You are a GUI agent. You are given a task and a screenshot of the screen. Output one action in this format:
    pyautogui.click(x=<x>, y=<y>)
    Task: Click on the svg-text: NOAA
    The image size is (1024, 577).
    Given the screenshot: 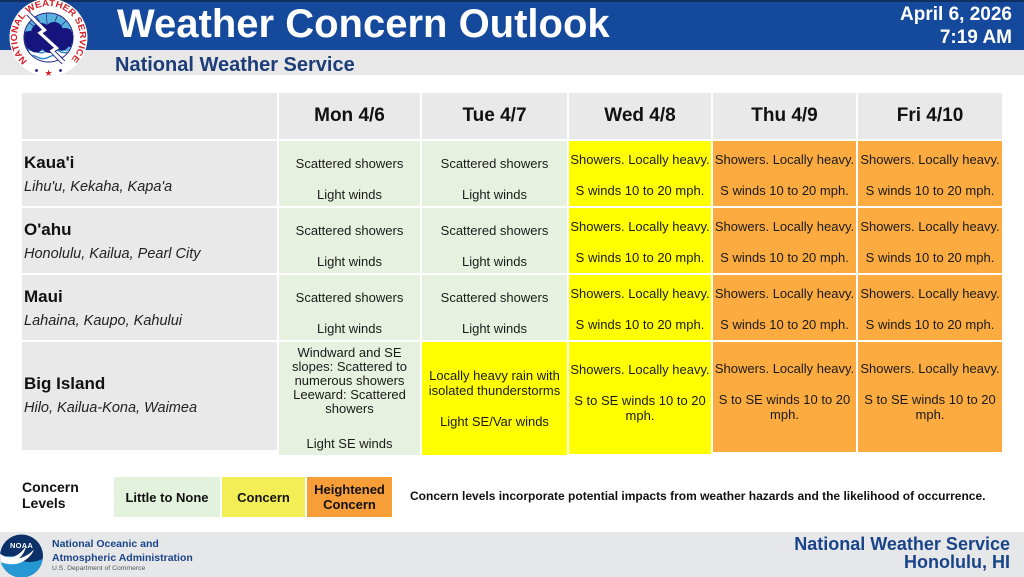 What is the action you would take?
    pyautogui.click(x=21, y=545)
    